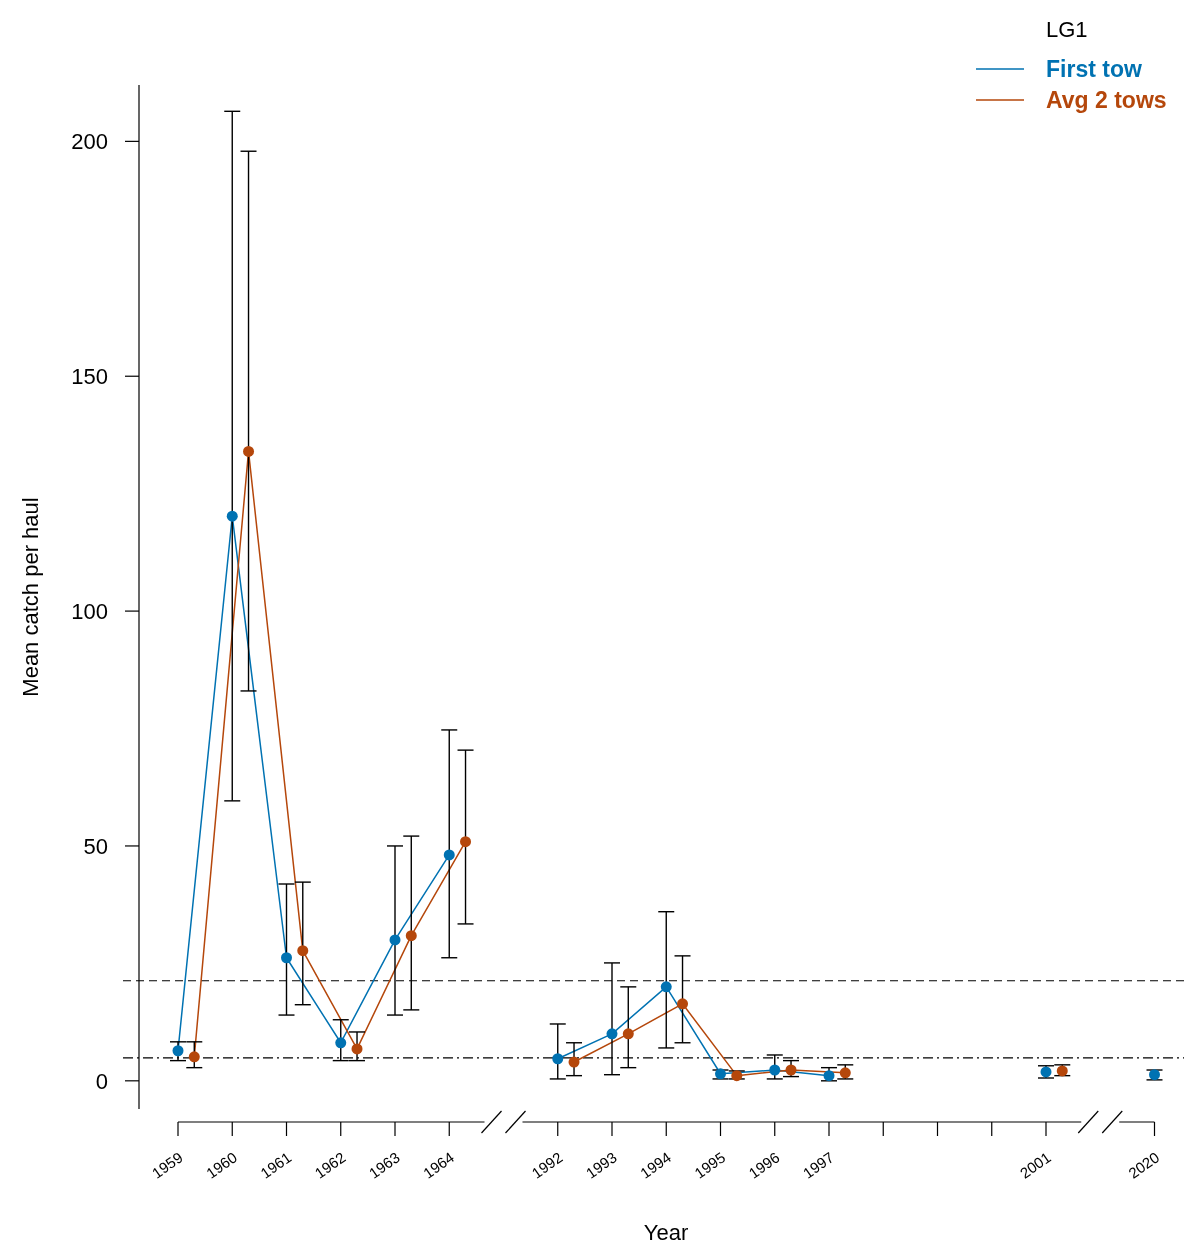 The width and height of the screenshot is (1184, 1240). Describe the element at coordinates (89, 376) in the screenshot. I see `y-tick-label: 150` at that location.